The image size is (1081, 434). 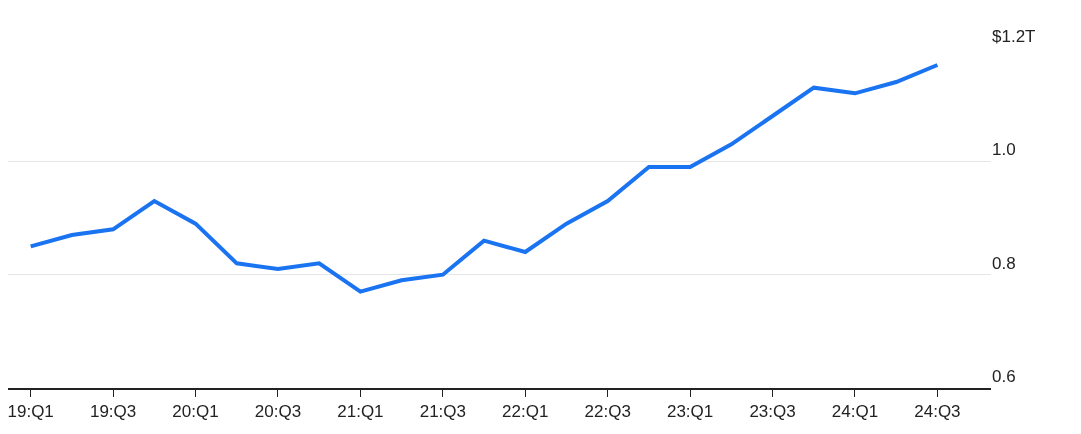 What do you see at coordinates (195, 411) in the screenshot?
I see `x-tick-label: 20:Q1` at bounding box center [195, 411].